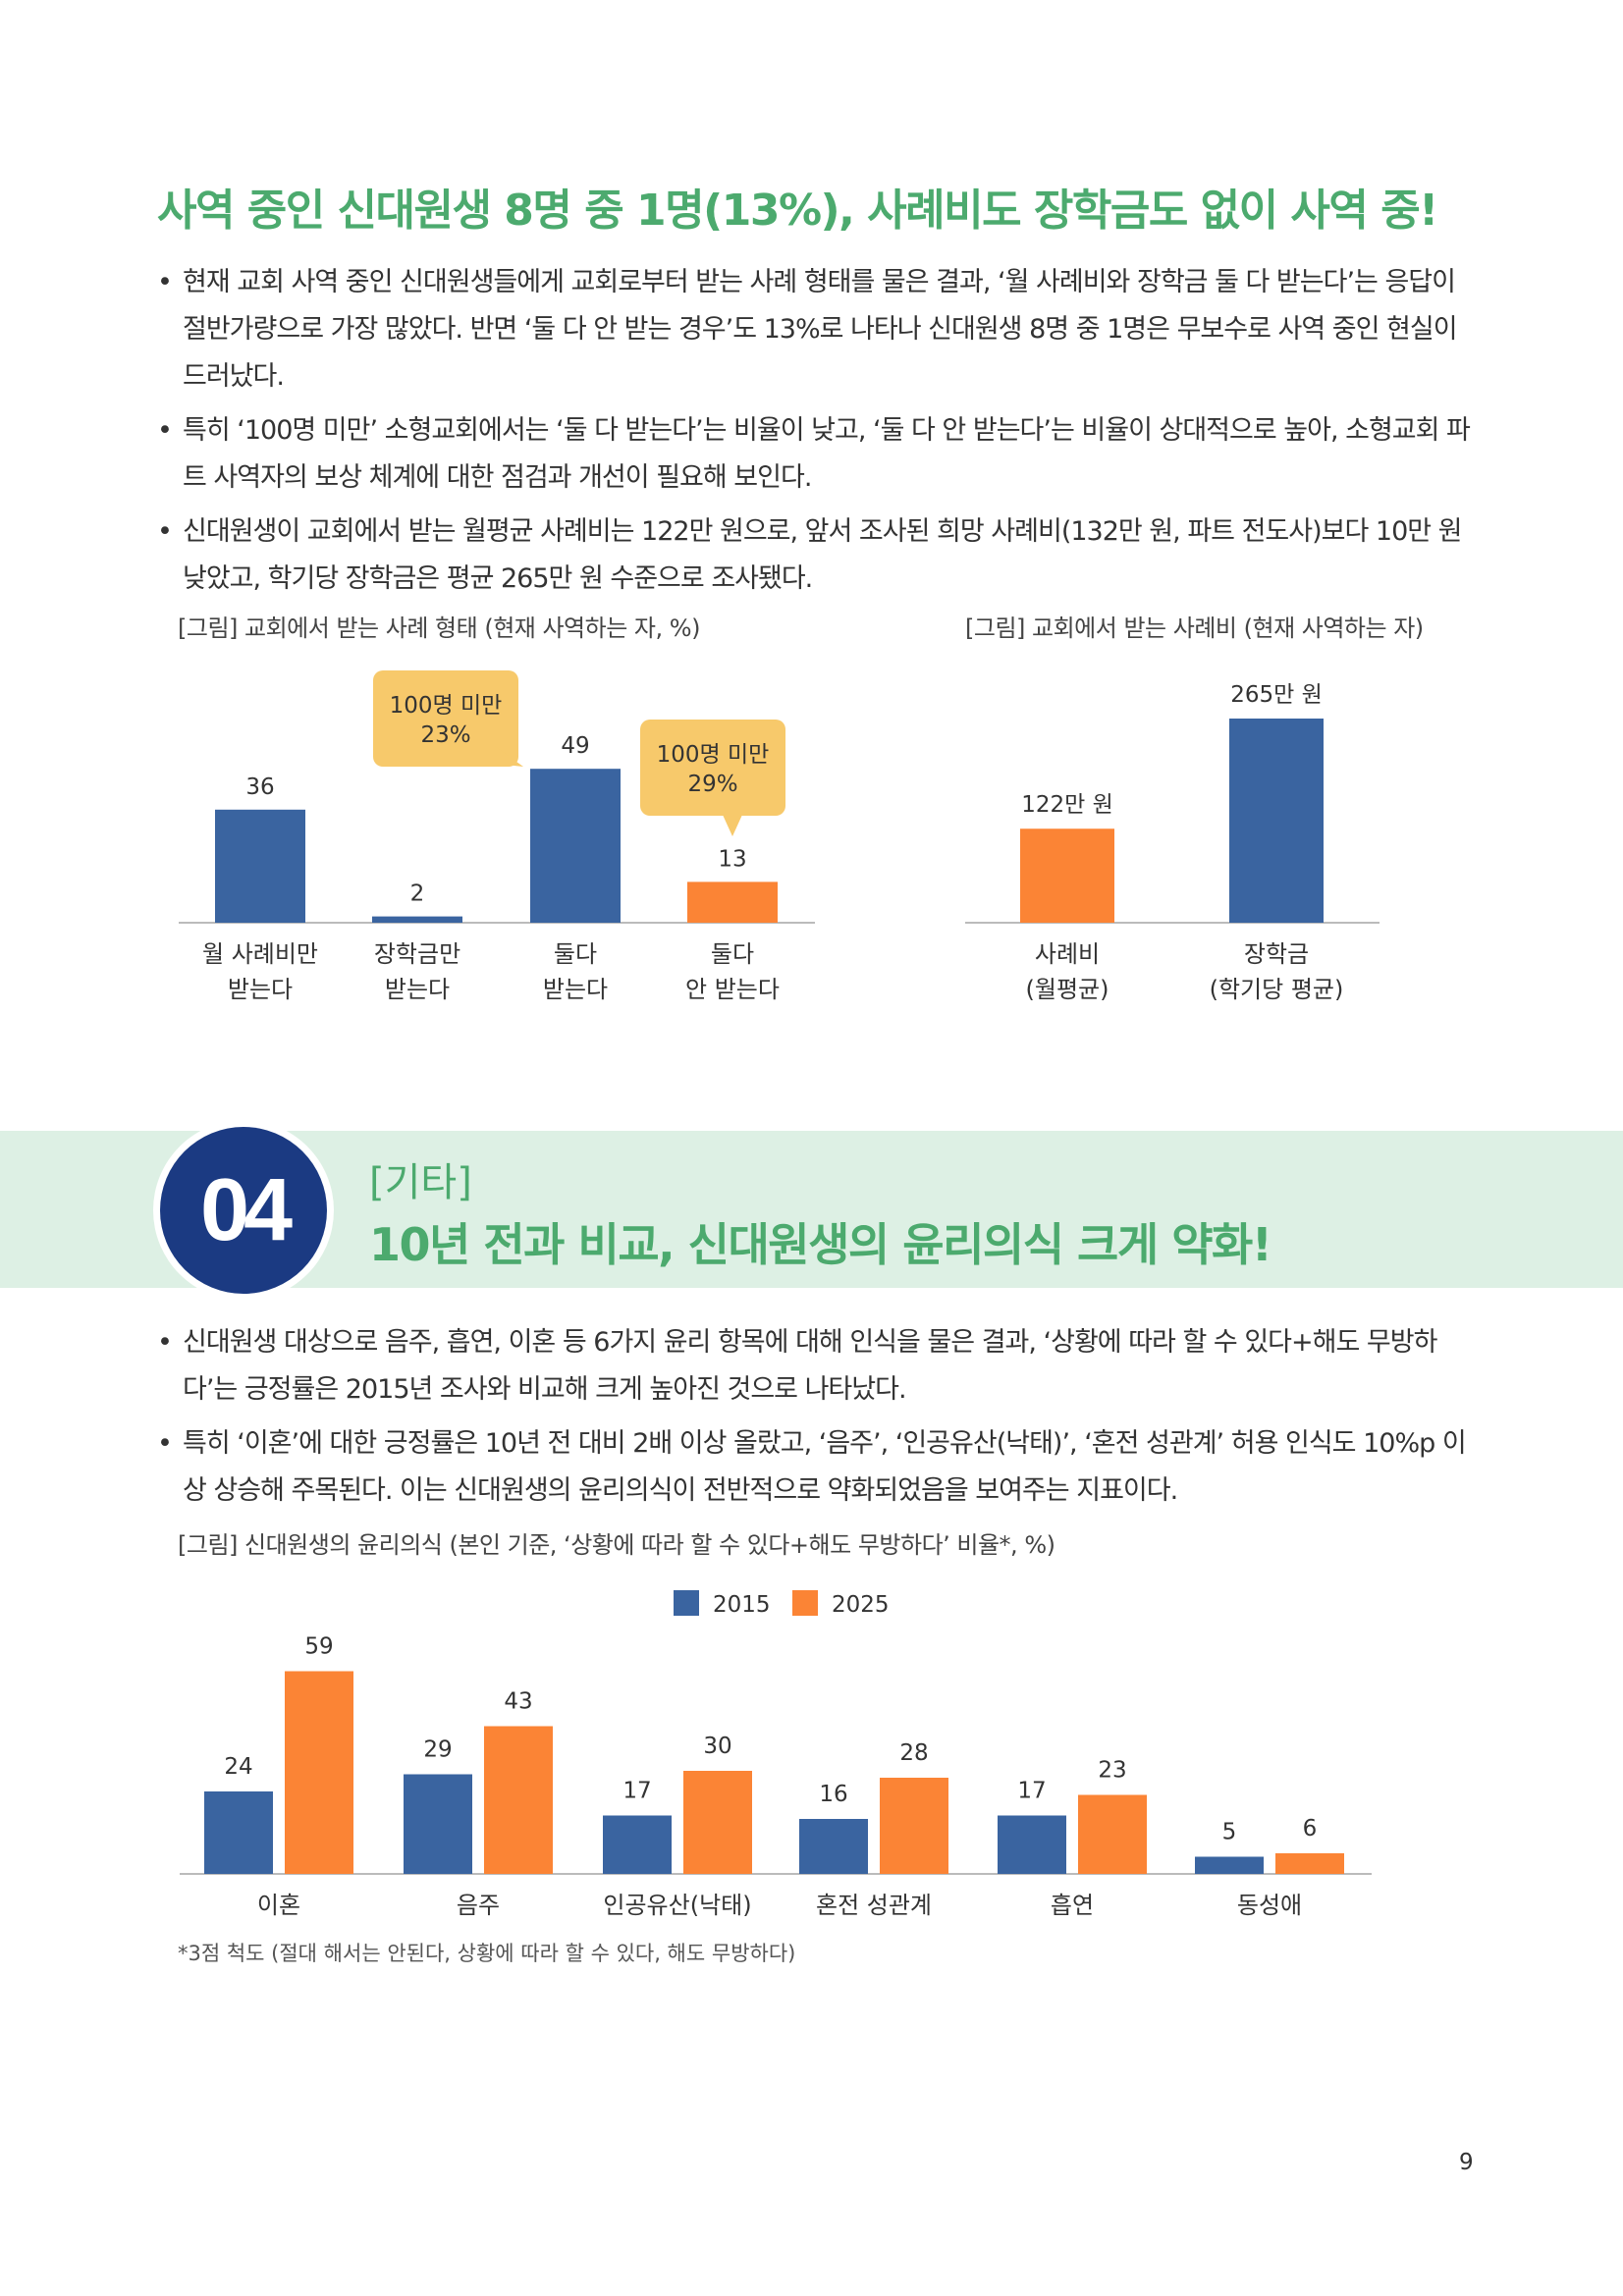  What do you see at coordinates (260, 954) in the screenshot?
I see `category-label: 월 사례비만` at bounding box center [260, 954].